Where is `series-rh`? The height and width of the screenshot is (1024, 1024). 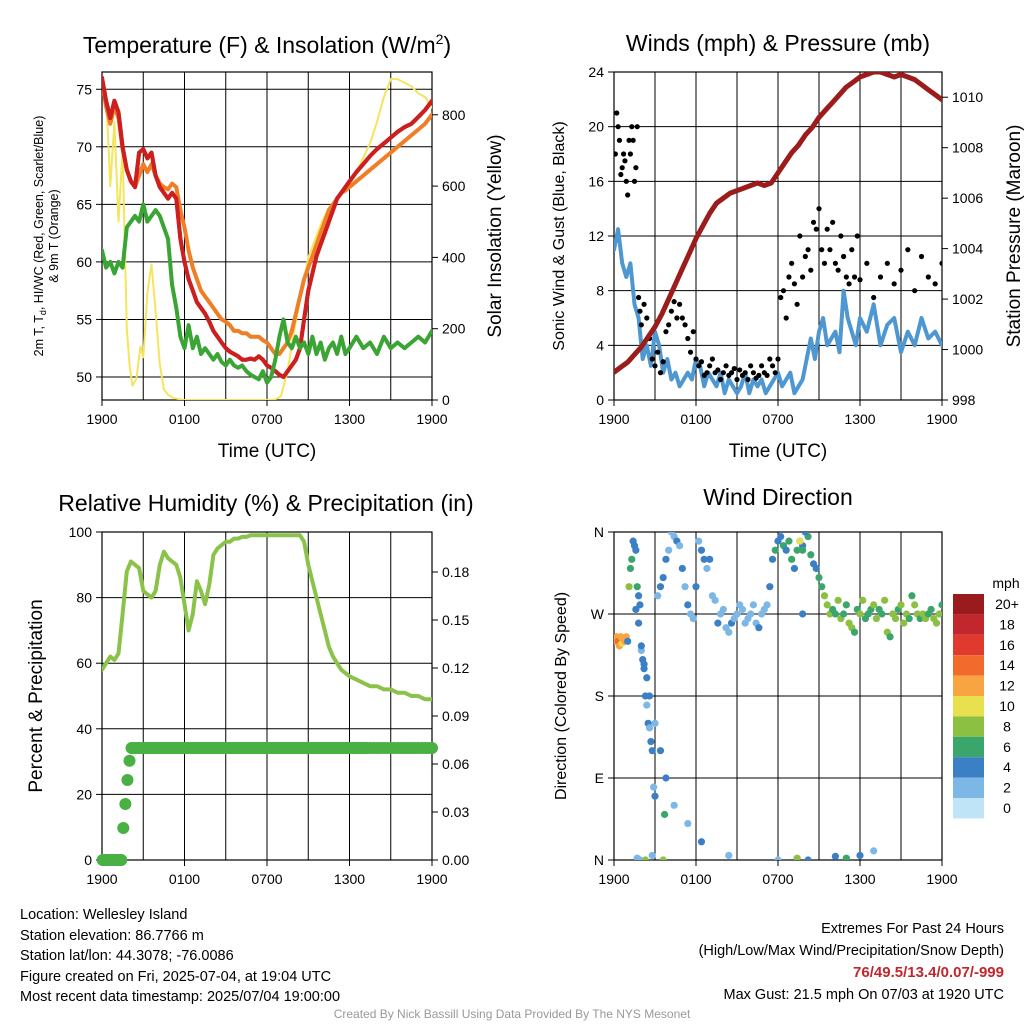 series-rh is located at coordinates (267, 617).